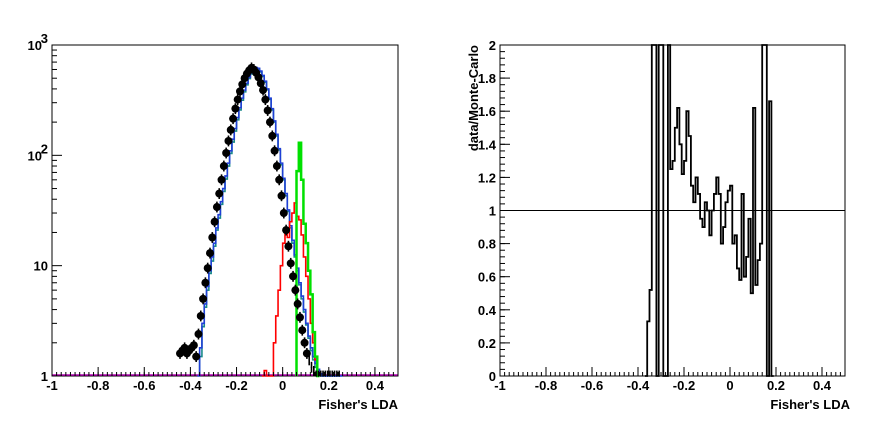 Image resolution: width=896 pixels, height=422 pixels. What do you see at coordinates (487, 277) in the screenshot?
I see `y-tick-label: 0.6` at bounding box center [487, 277].